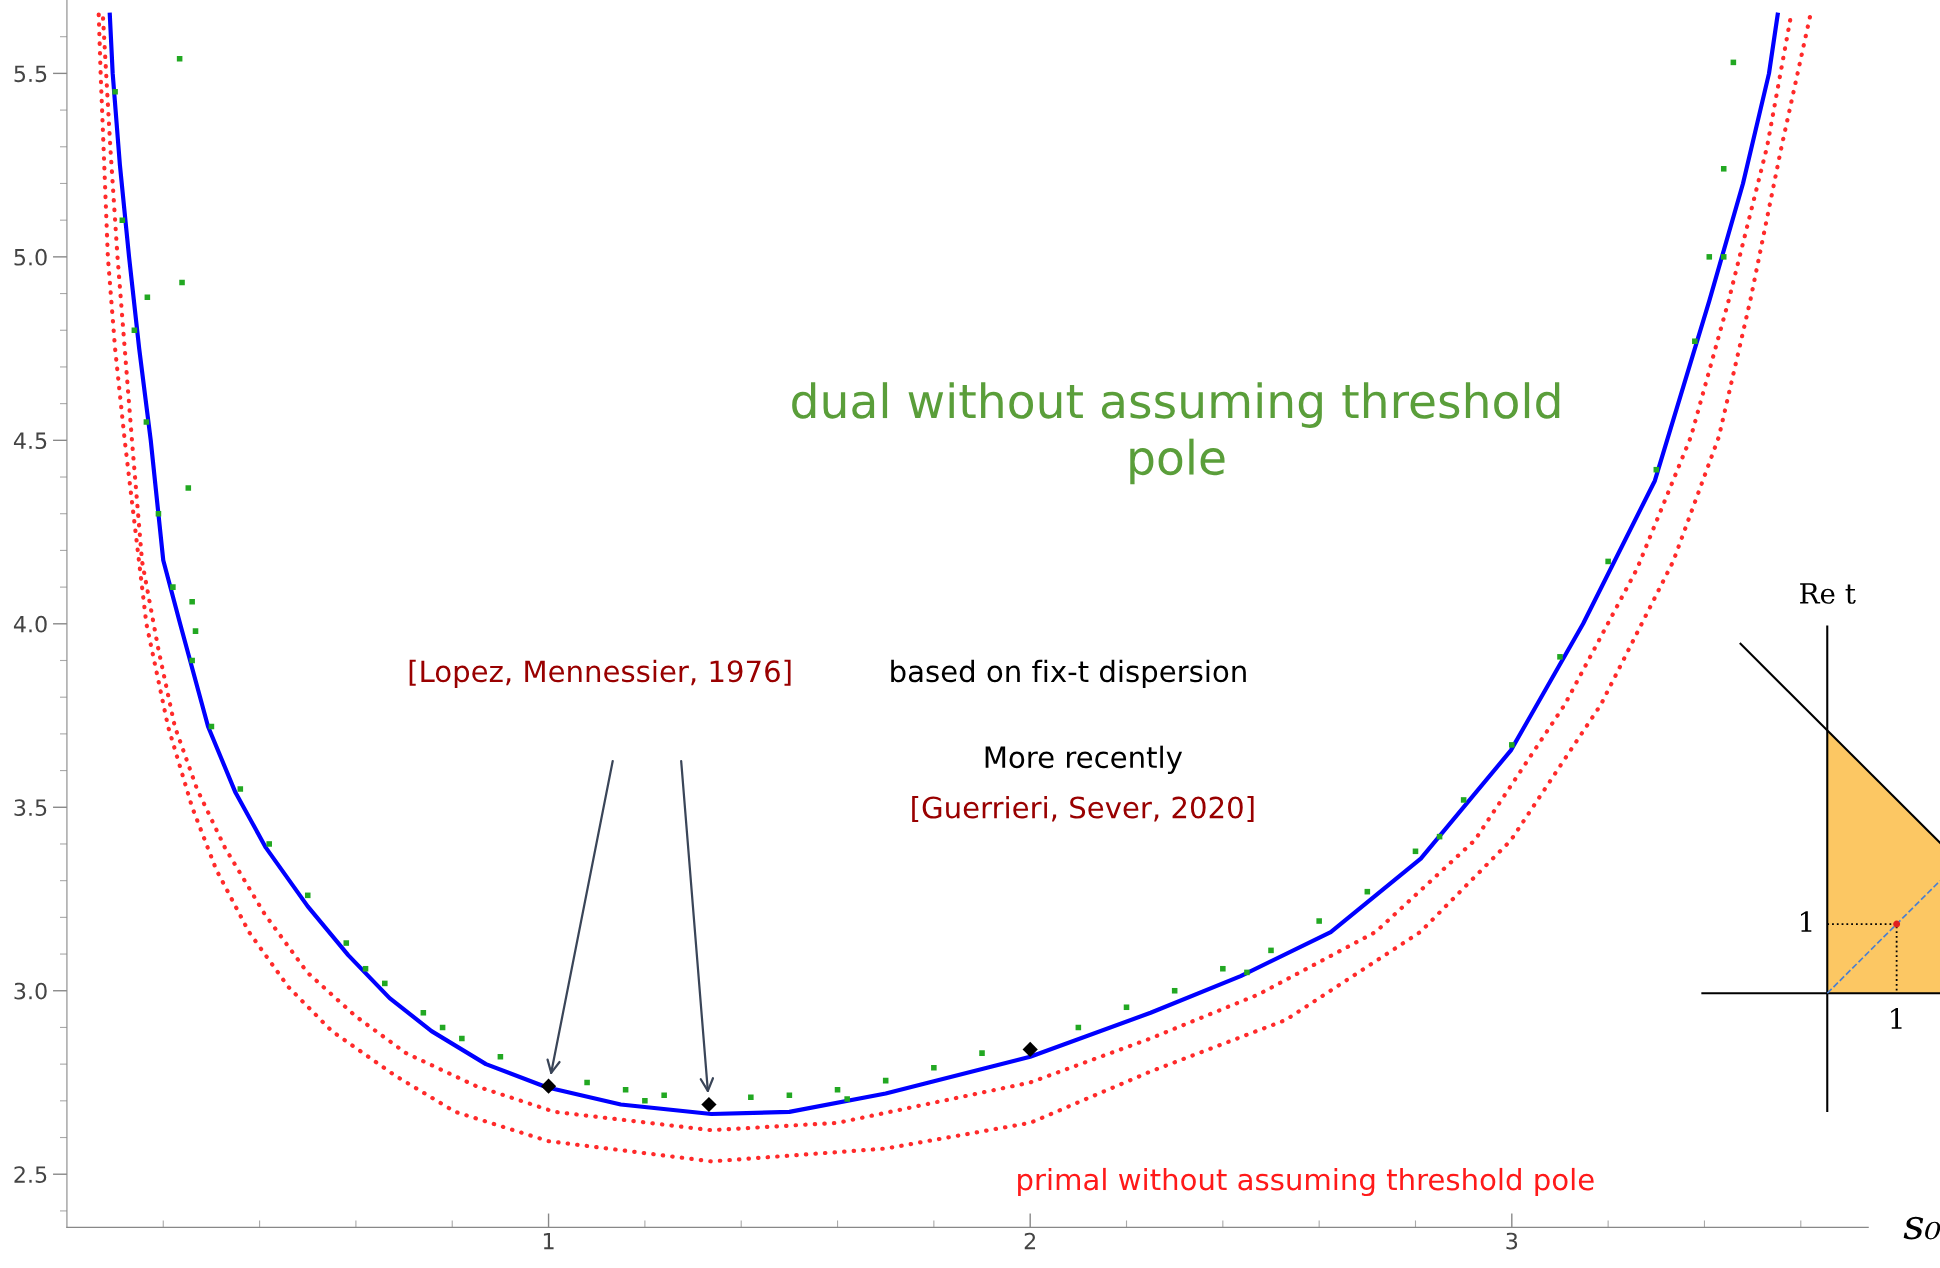 Image resolution: width=1940 pixels, height=1268 pixels. Describe the element at coordinates (1084, 759) in the screenshot. I see `annotation: More recently` at that location.